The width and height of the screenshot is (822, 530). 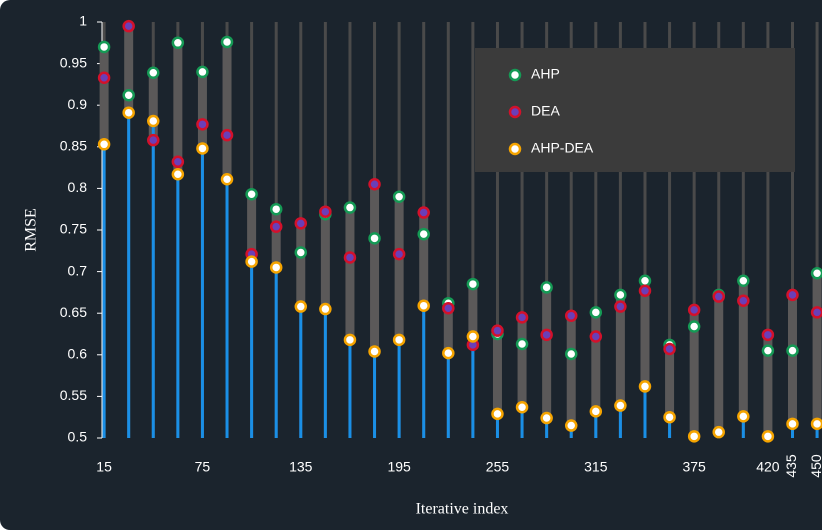 What do you see at coordinates (399, 467) in the screenshot?
I see `x-tick-label: 195` at bounding box center [399, 467].